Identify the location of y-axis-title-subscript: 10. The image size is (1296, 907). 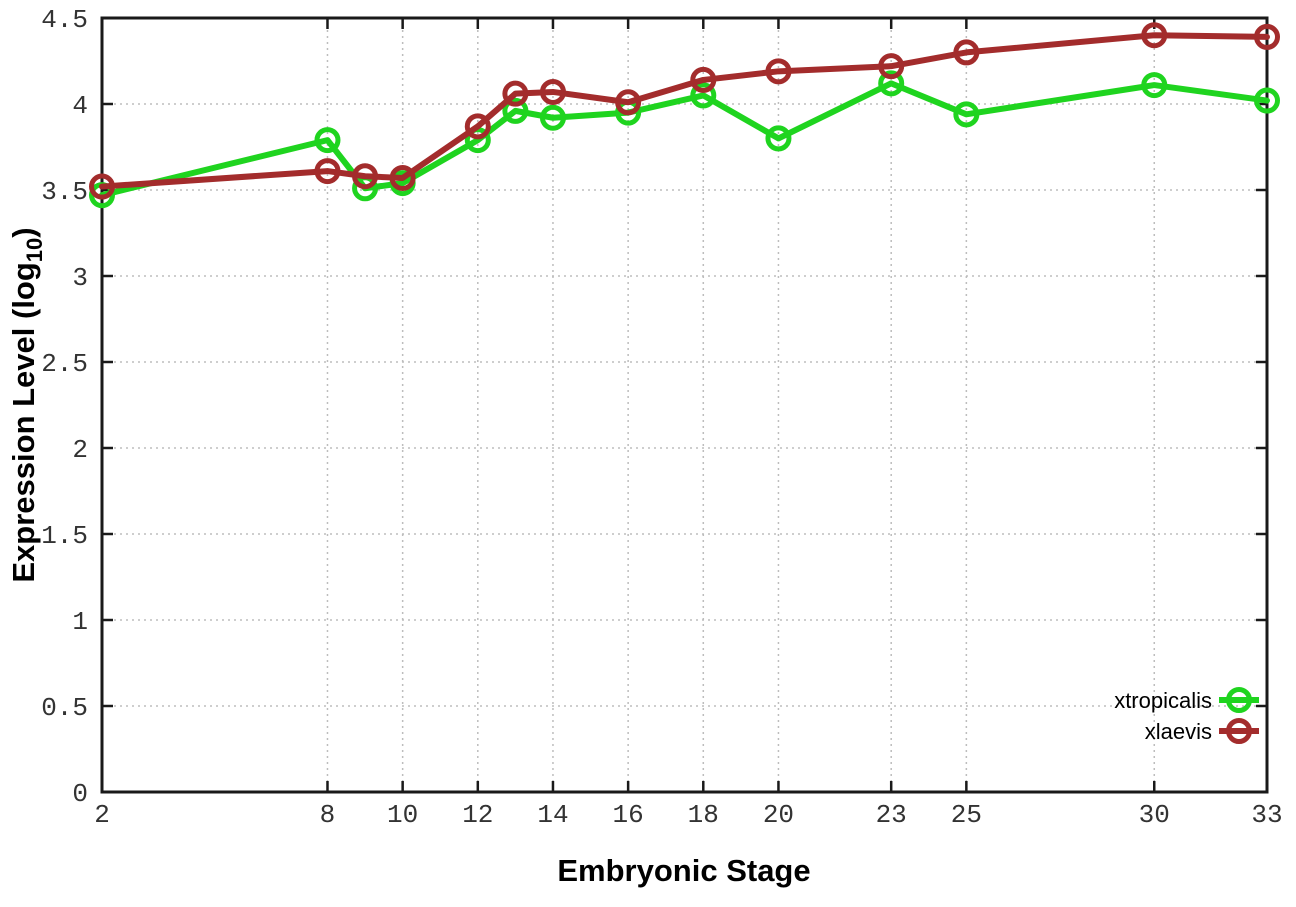
(34, 250).